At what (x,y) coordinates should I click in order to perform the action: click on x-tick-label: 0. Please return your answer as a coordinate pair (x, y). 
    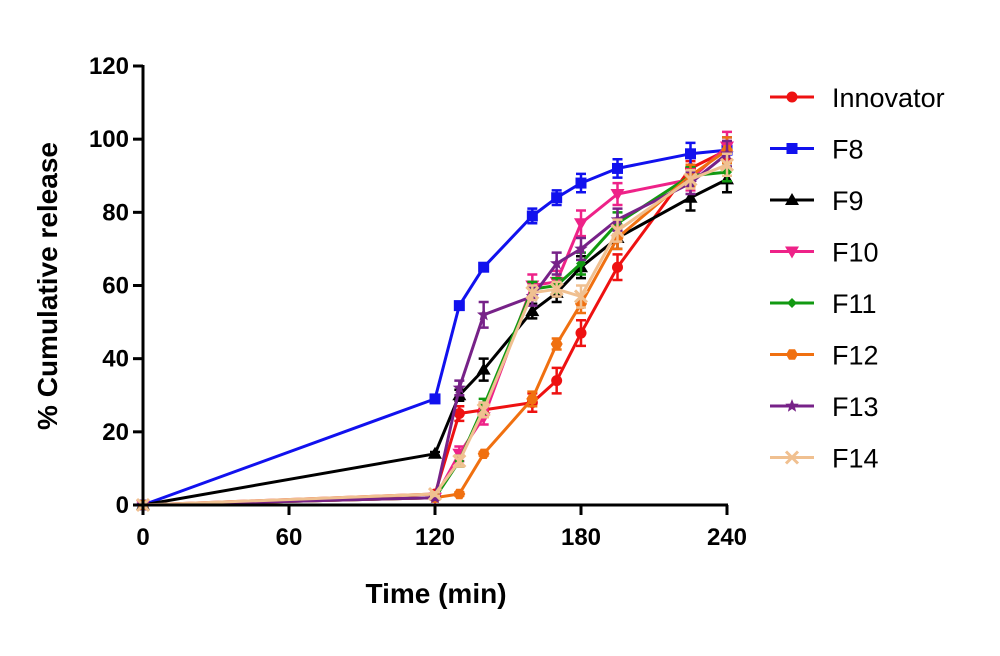
    Looking at the image, I should click on (142, 537).